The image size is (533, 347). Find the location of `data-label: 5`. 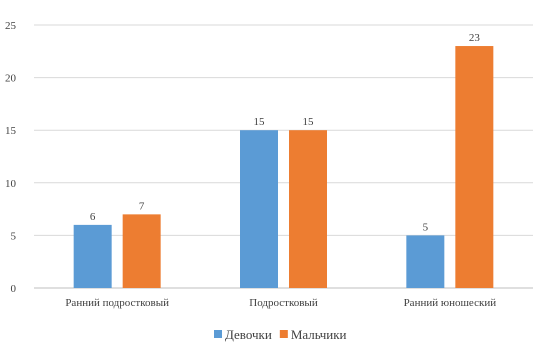

data-label: 5 is located at coordinates (426, 227).